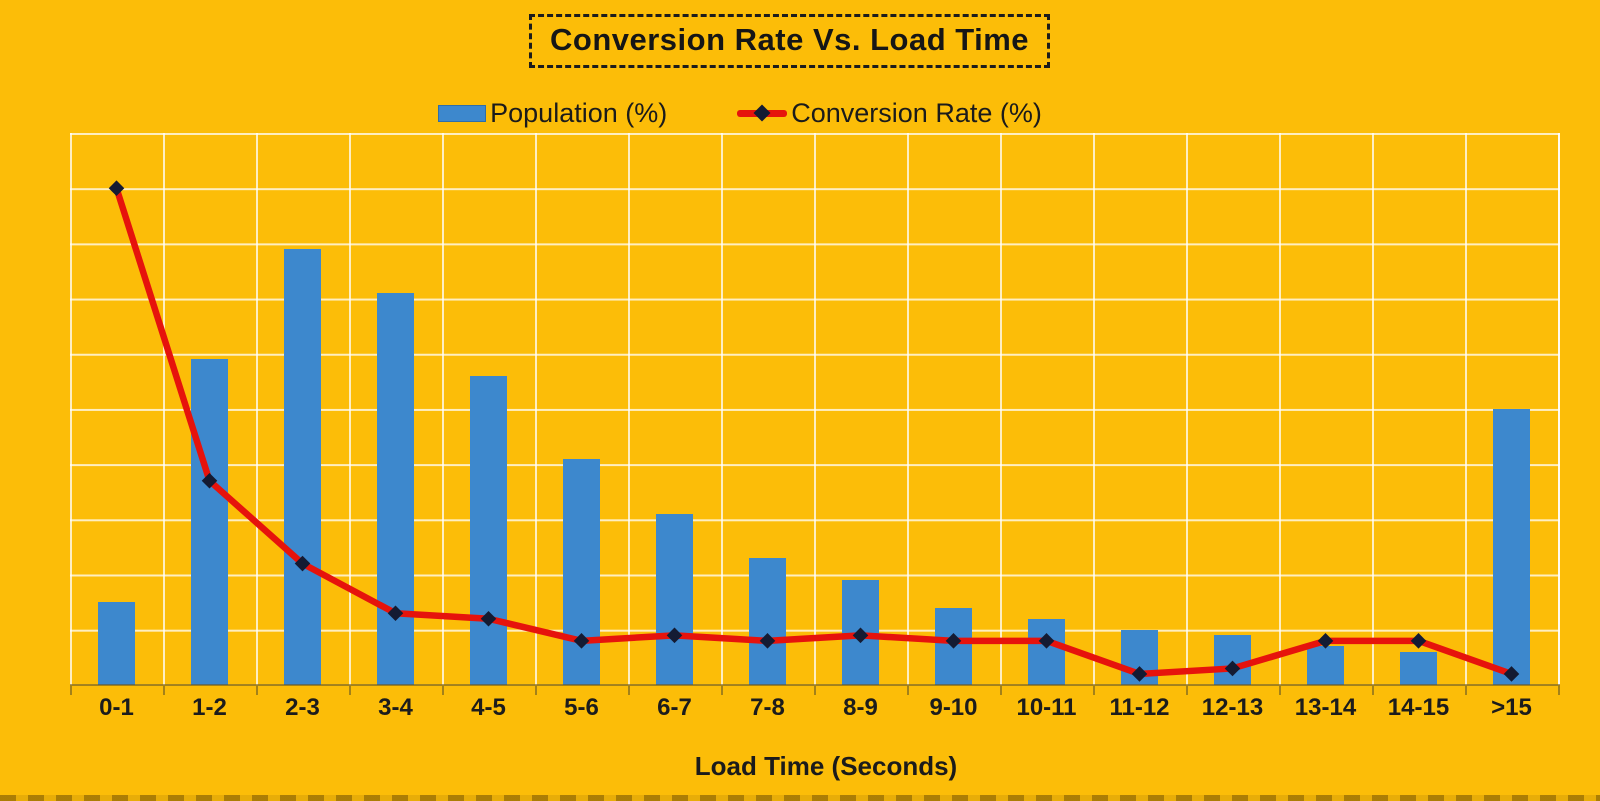 The height and width of the screenshot is (801, 1600). Describe the element at coordinates (800, 798) in the screenshot. I see `bottom-edge-artifact` at that location.